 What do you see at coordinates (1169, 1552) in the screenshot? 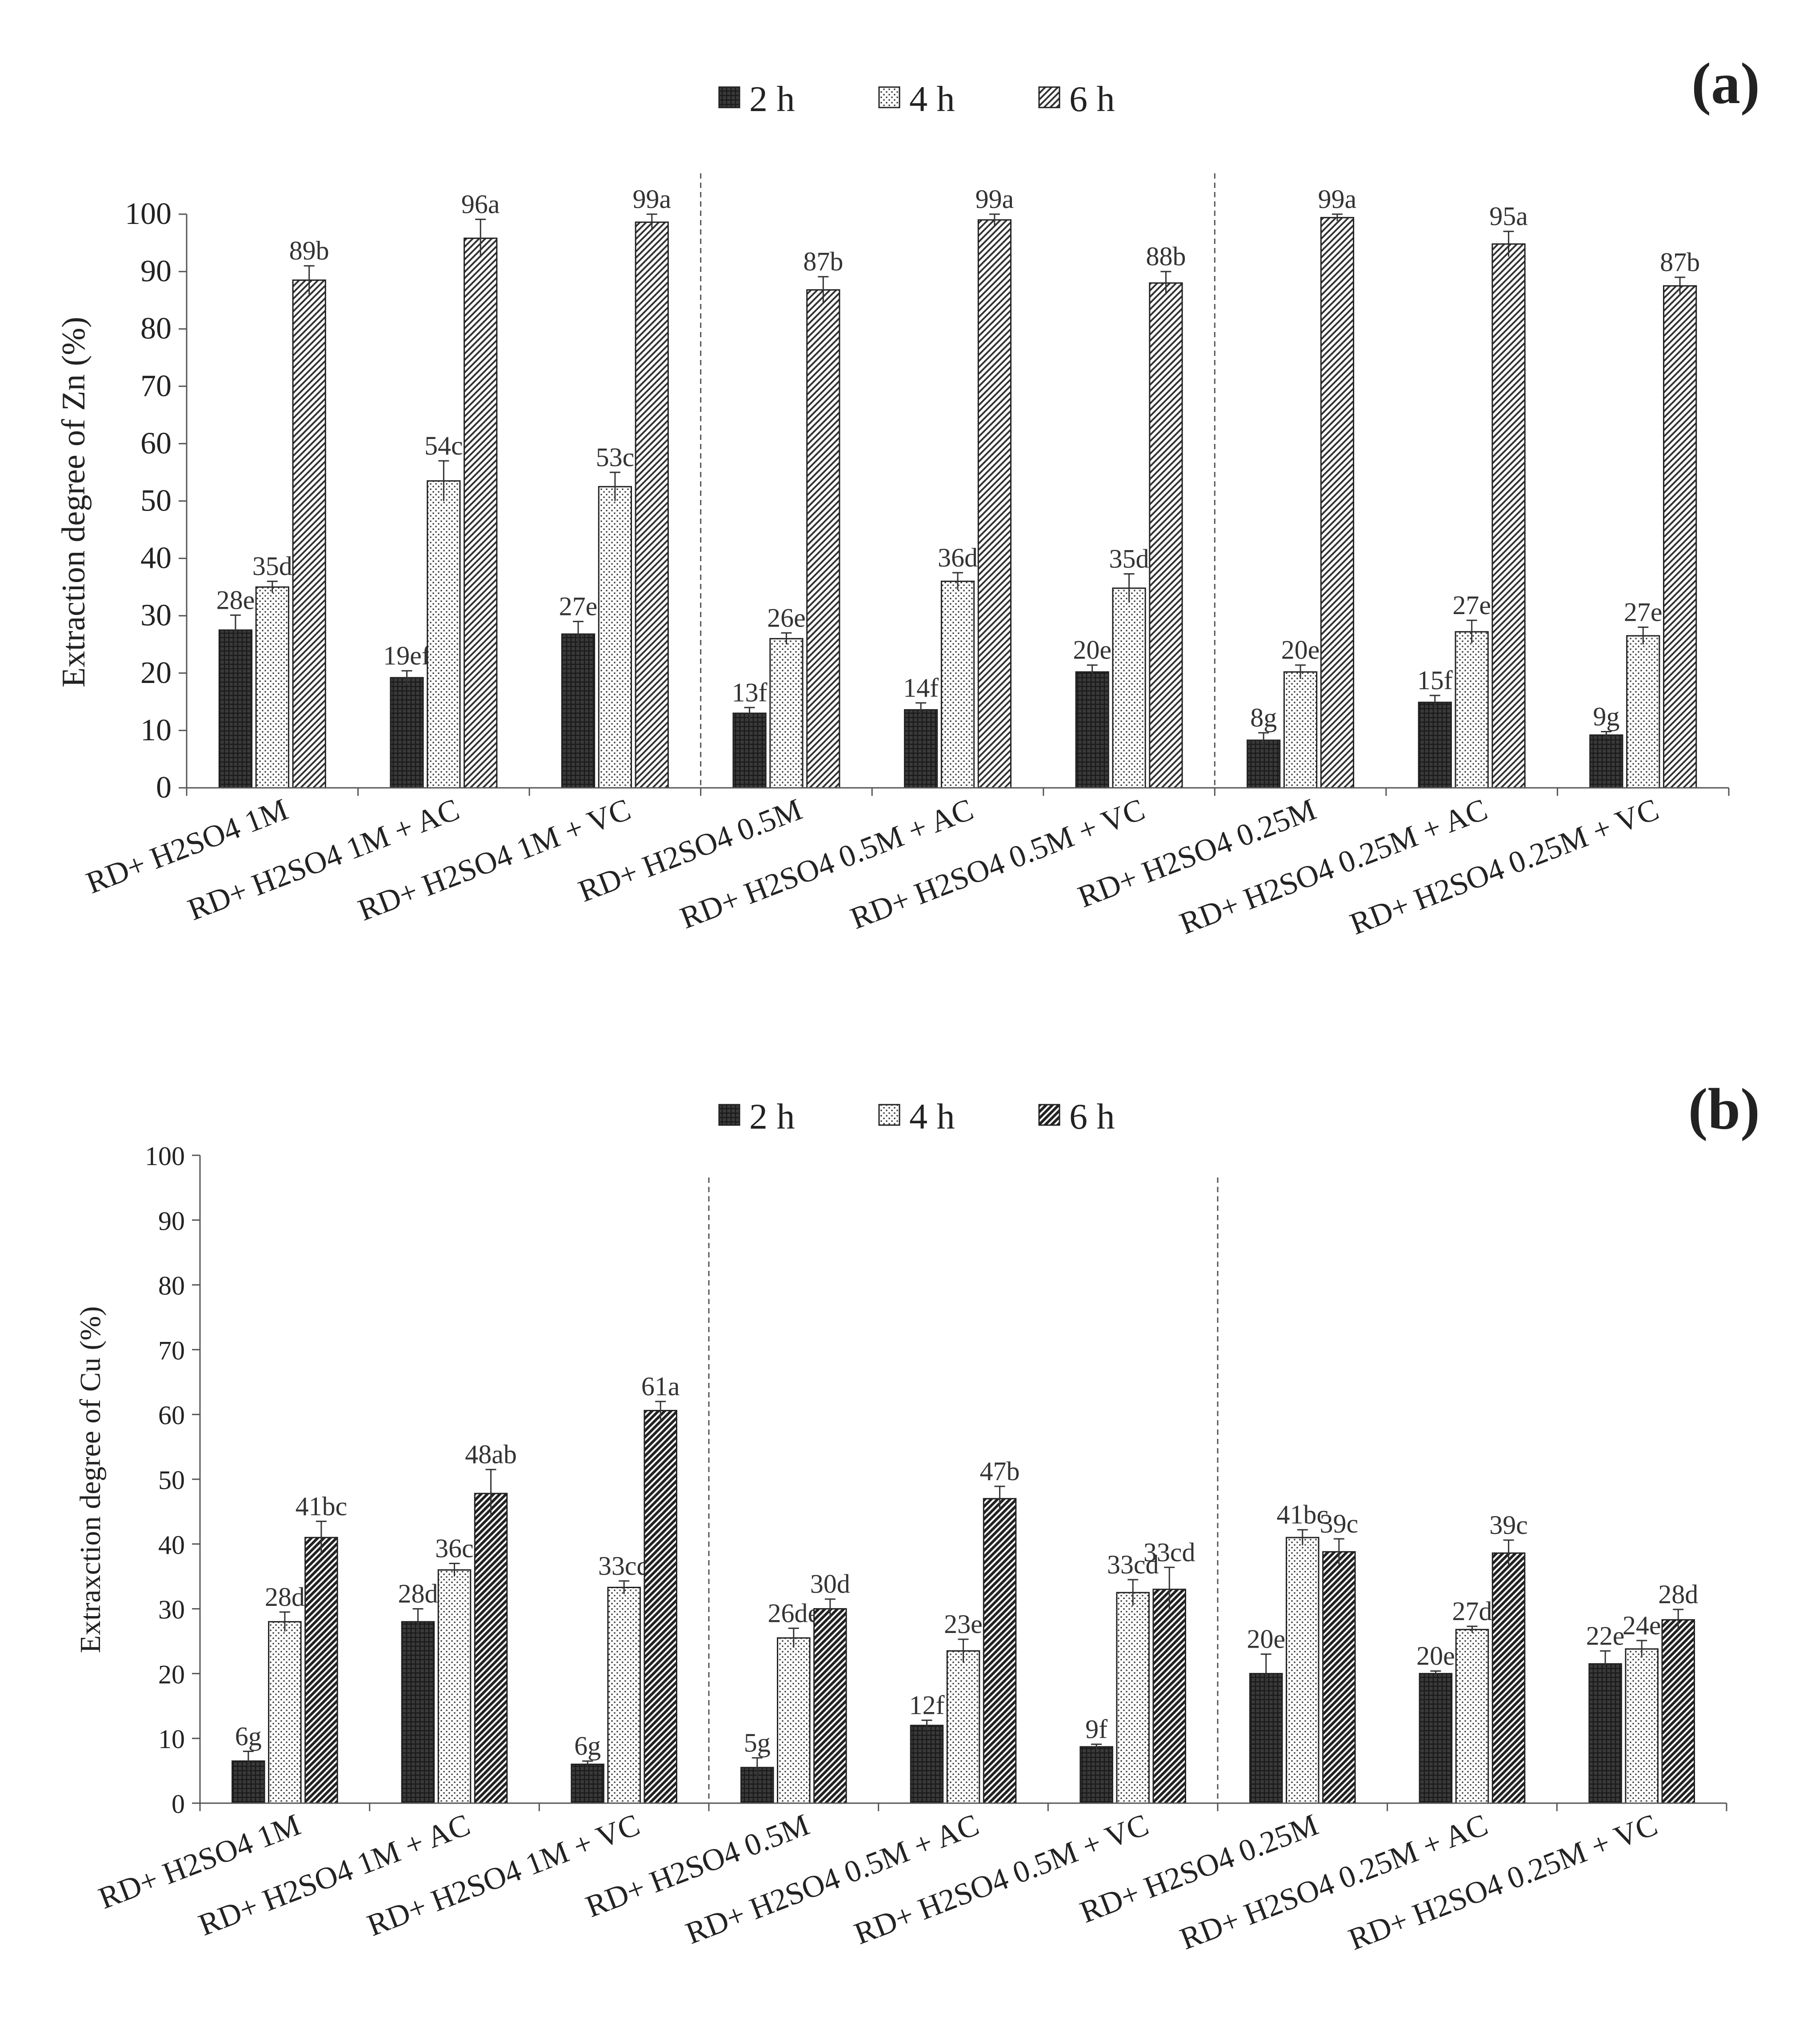
I see `data-label-6h-6: 33cd` at bounding box center [1169, 1552].